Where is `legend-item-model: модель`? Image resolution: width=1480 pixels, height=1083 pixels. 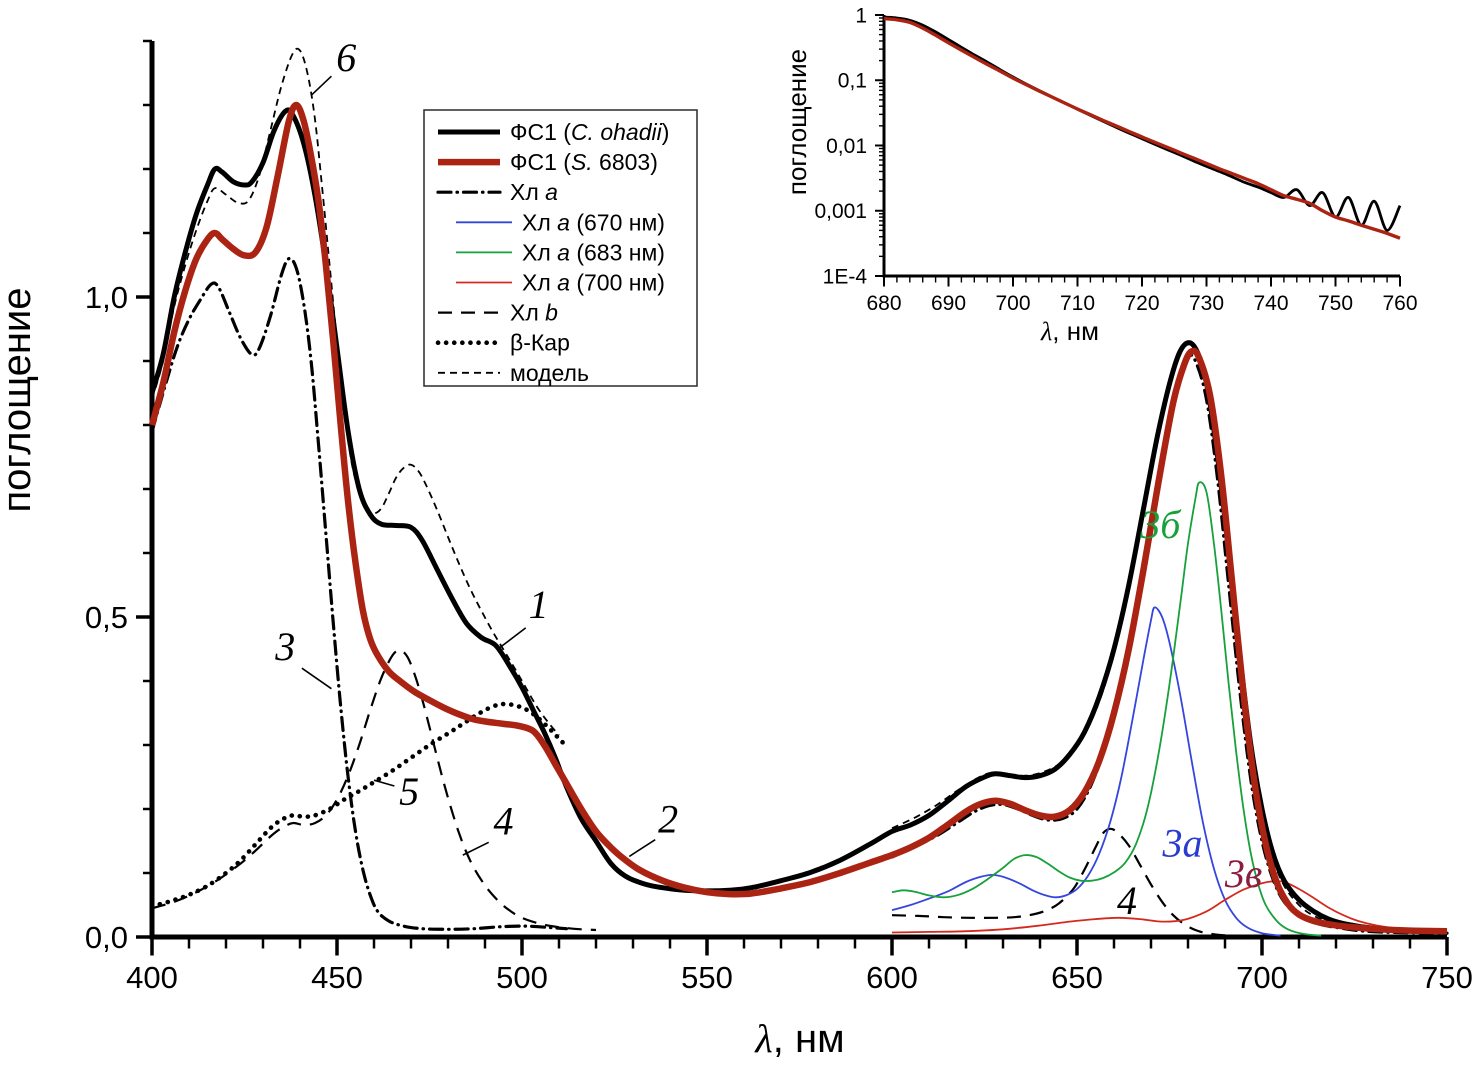
legend-item-model: модель is located at coordinates (513, 373).